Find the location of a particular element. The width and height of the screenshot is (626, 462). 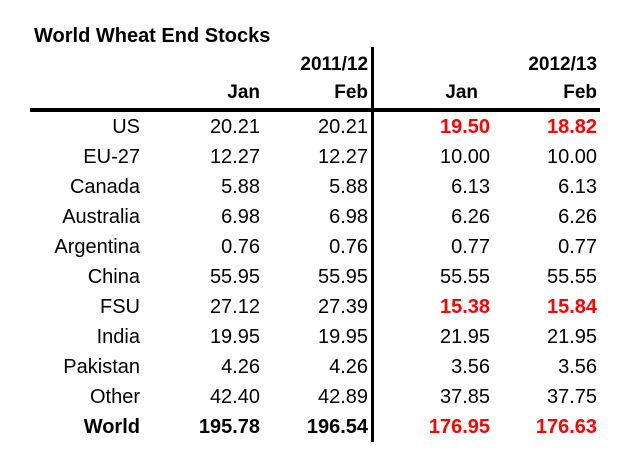

cell-value: 27.12 is located at coordinates (234, 306).